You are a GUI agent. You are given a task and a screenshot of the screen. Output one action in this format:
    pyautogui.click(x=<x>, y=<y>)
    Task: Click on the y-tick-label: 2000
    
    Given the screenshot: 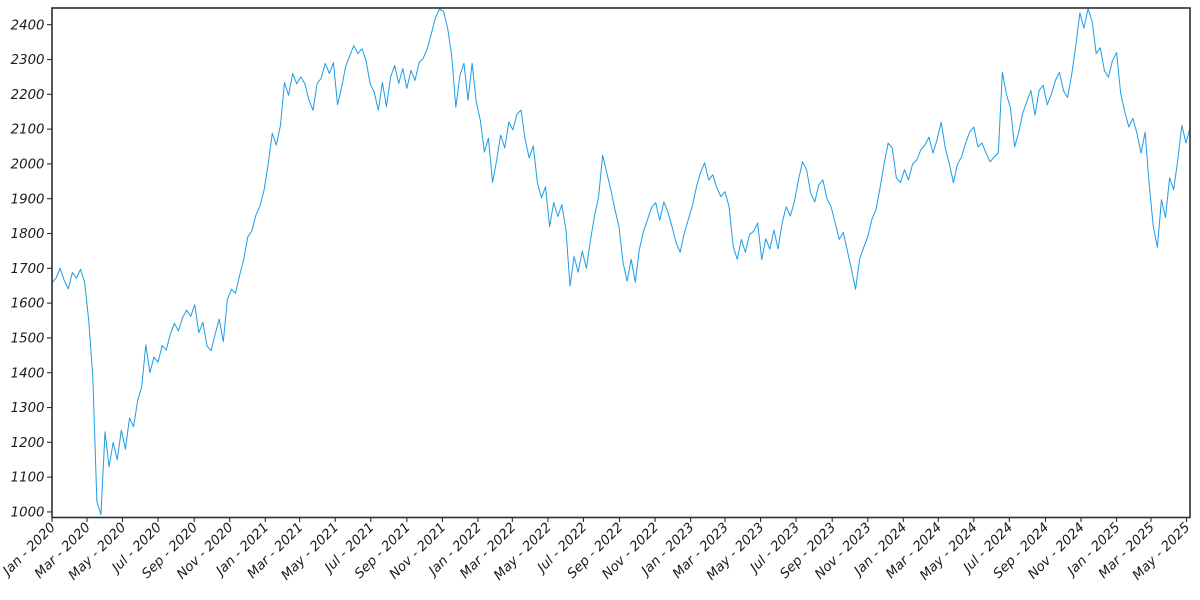 What is the action you would take?
    pyautogui.click(x=28, y=165)
    